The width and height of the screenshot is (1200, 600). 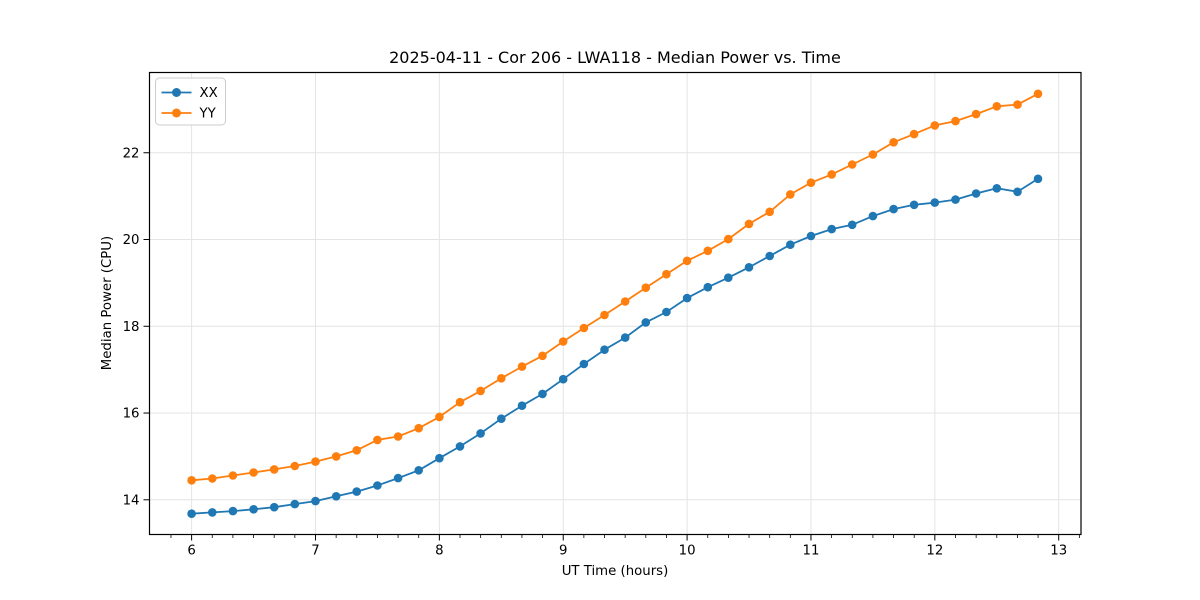 What do you see at coordinates (315, 551) in the screenshot?
I see `x-tick-label: 7` at bounding box center [315, 551].